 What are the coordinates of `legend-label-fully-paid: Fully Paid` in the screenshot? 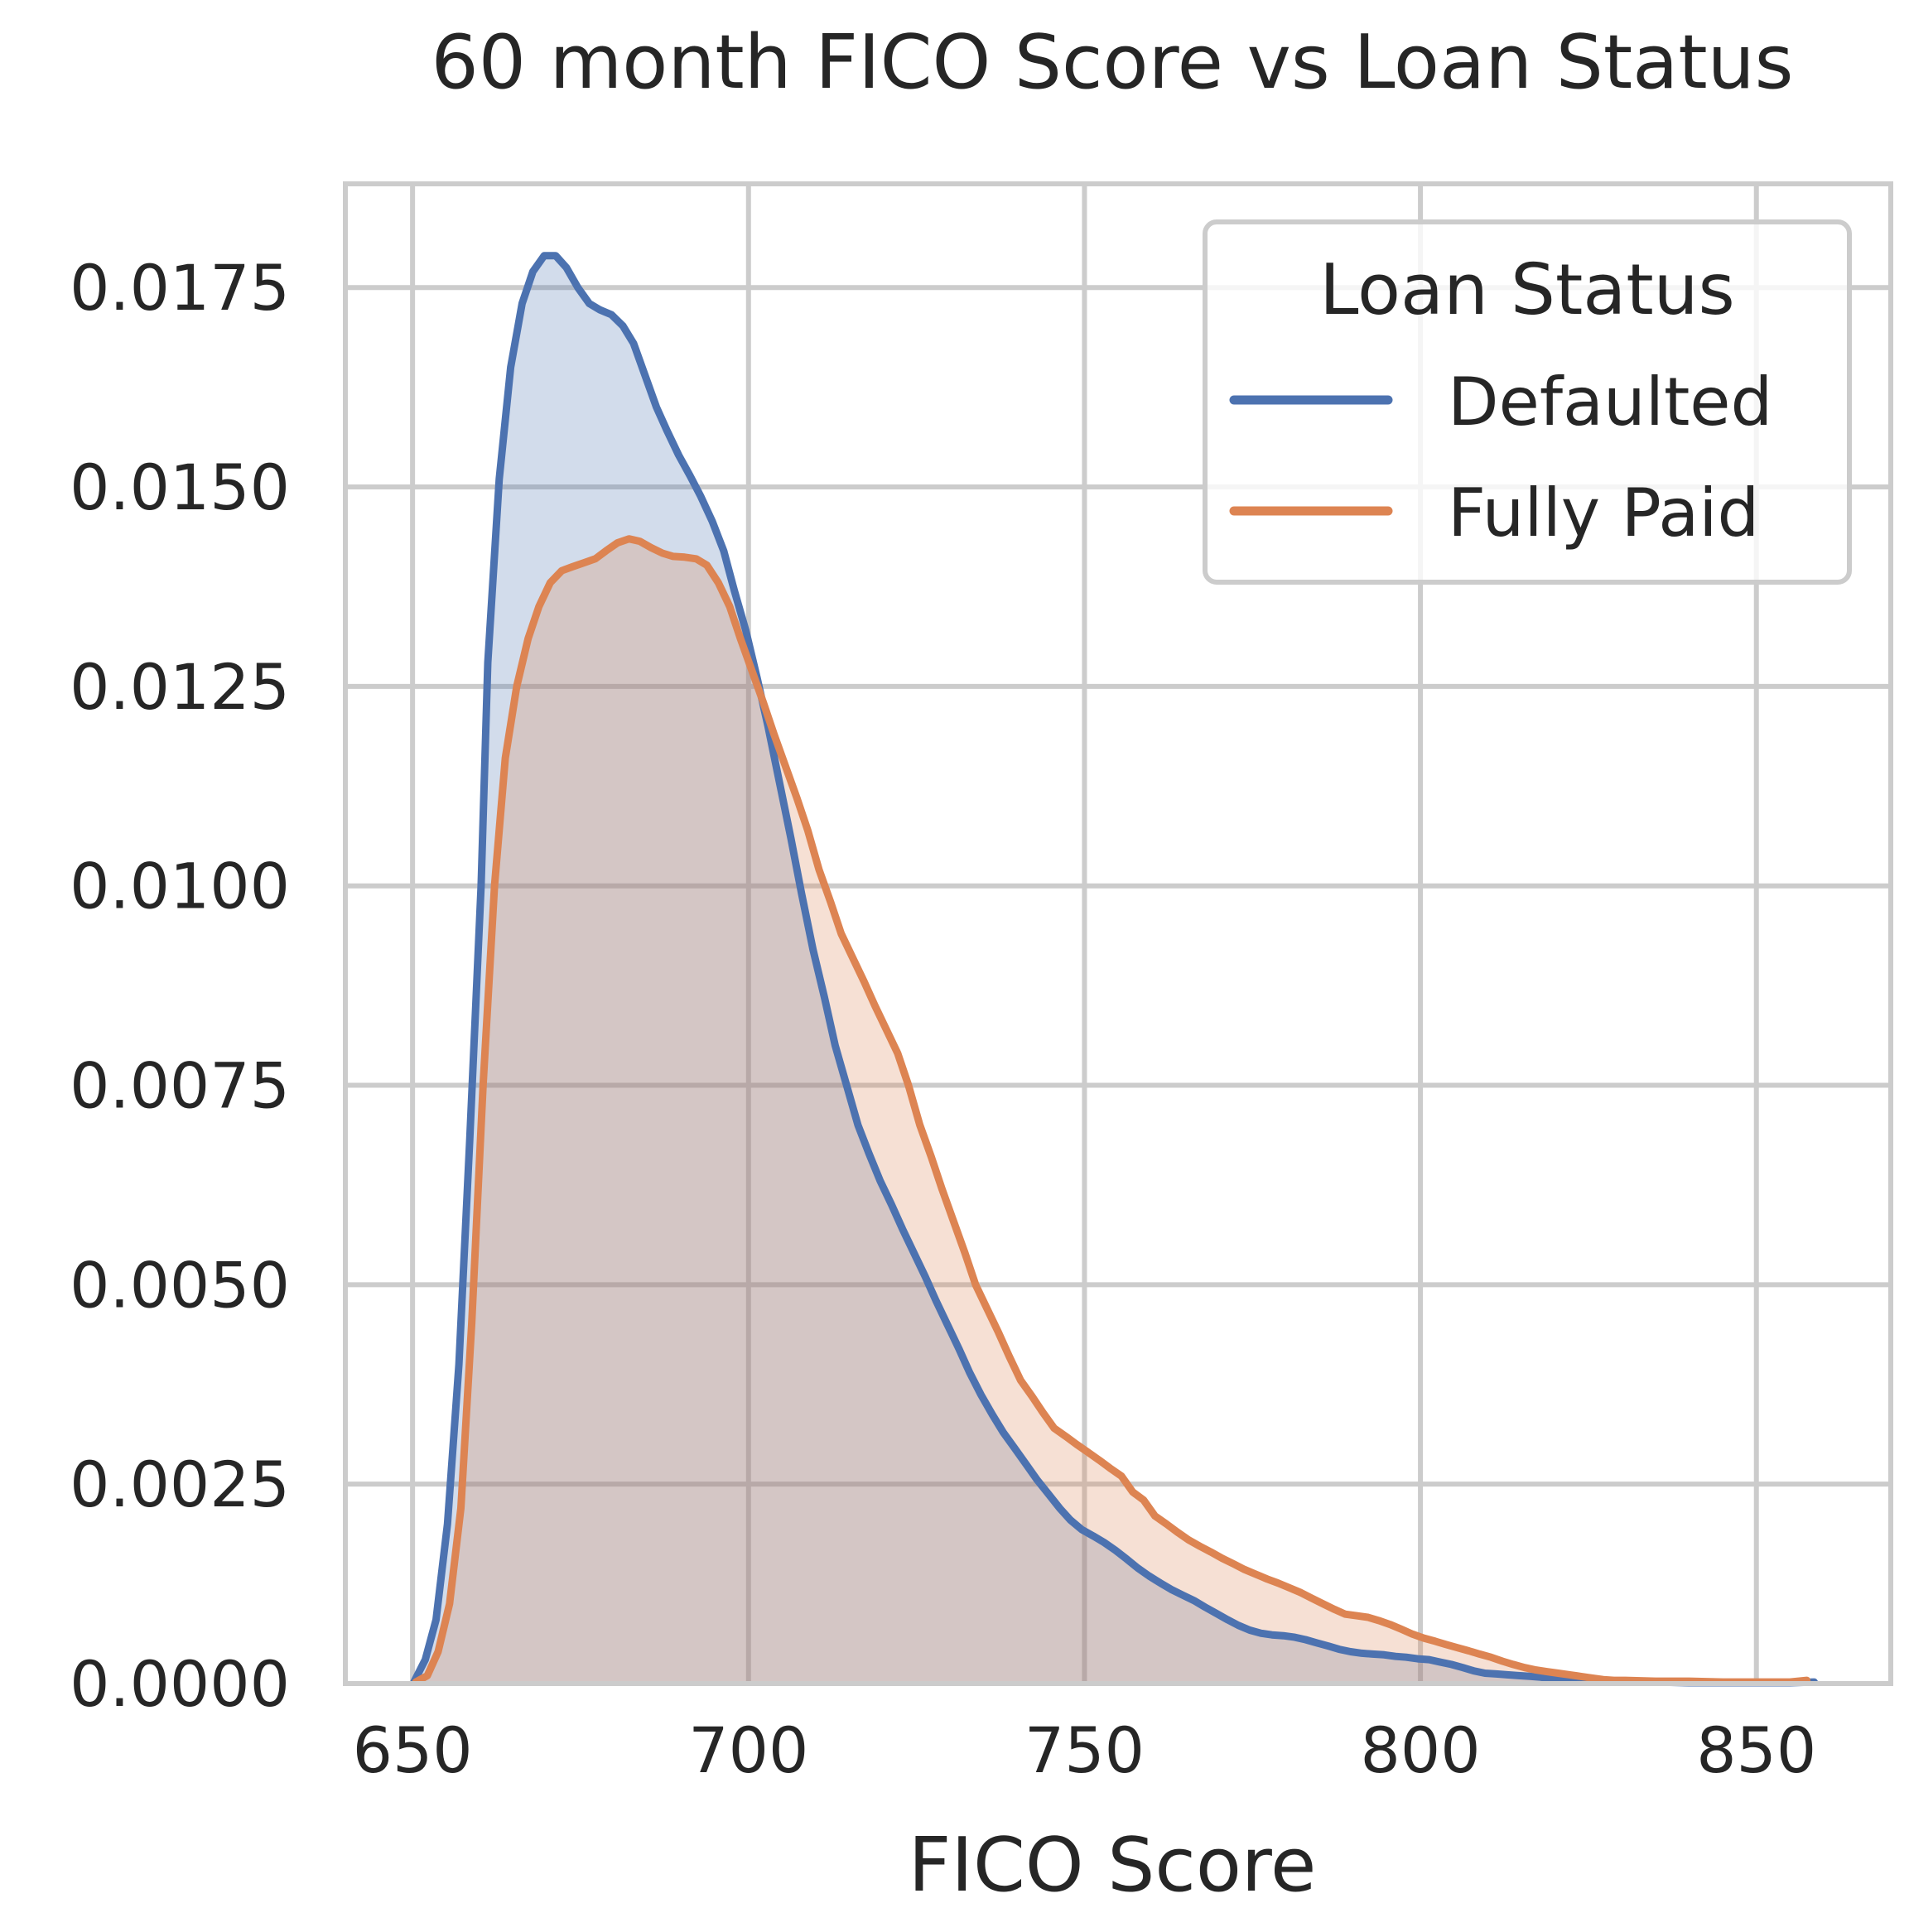 It's located at (1604, 513).